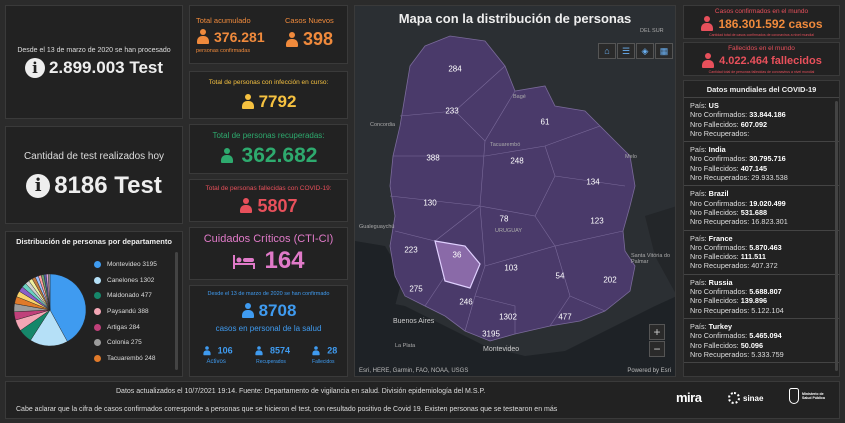 This screenshot has height=423, width=845. I want to click on country-confirmados: 5.688.807, so click(765, 292).